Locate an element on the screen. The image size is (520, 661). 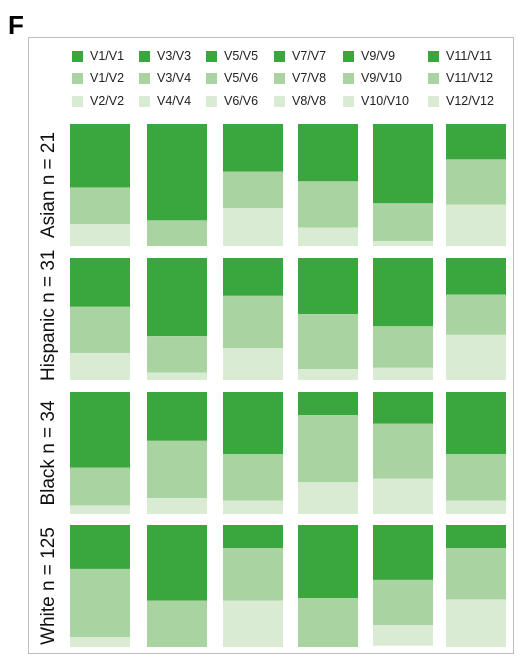
legend-item: V10/V10 is located at coordinates (376, 101).